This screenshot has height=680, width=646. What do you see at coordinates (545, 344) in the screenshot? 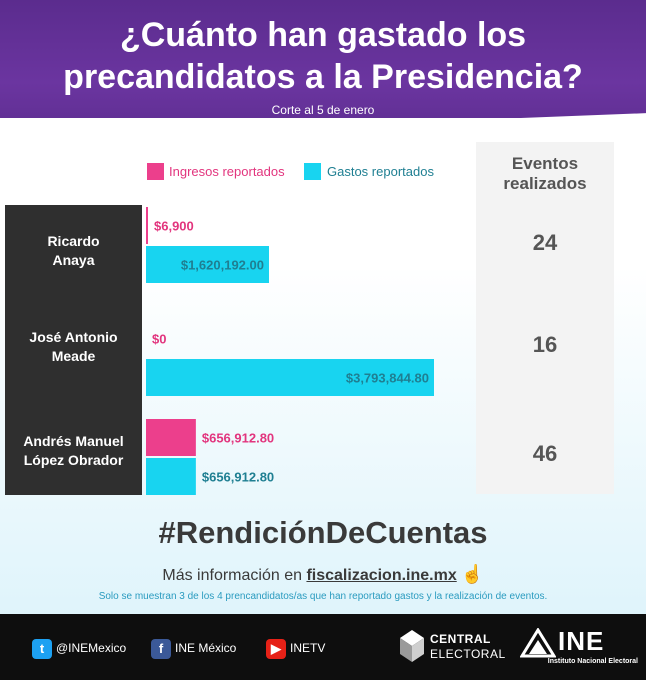
I see `events-count: 16` at bounding box center [545, 344].